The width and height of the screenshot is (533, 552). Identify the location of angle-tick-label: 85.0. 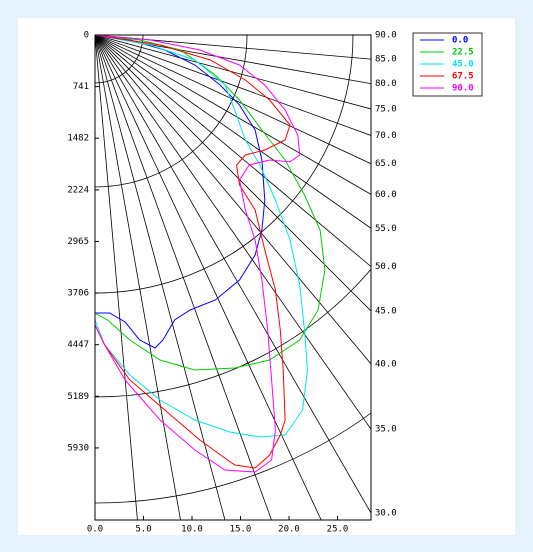
(386, 60).